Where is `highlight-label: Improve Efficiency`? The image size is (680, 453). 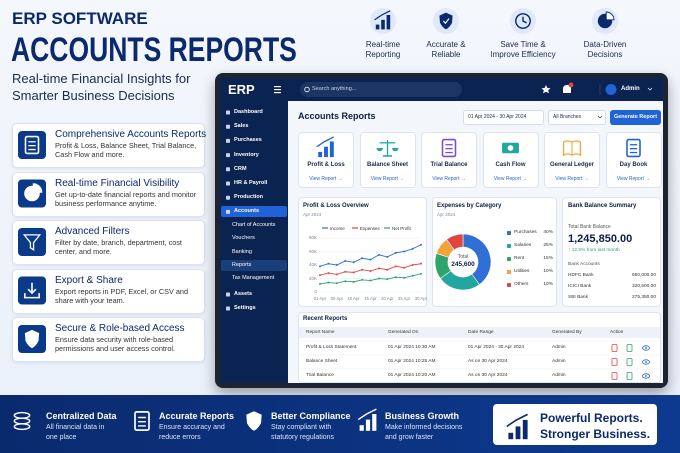
highlight-label: Improve Efficiency is located at coordinates (523, 54).